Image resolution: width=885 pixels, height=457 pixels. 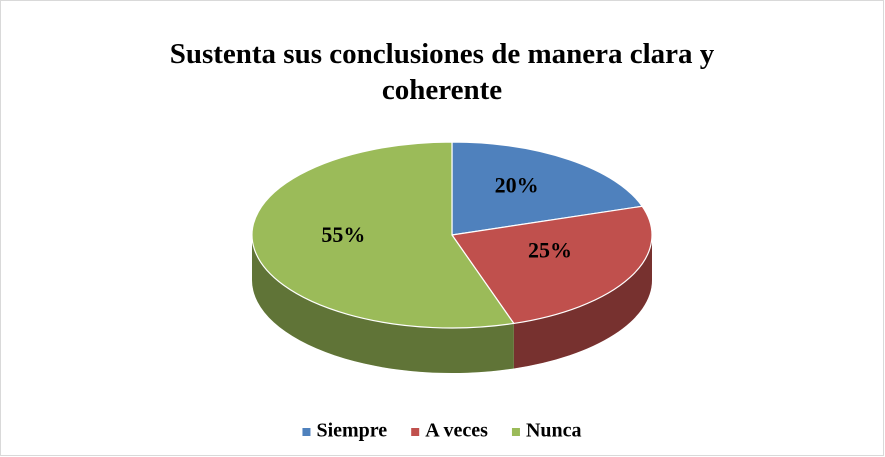 I want to click on legend: Siempre A veces Nunca, so click(x=442, y=431).